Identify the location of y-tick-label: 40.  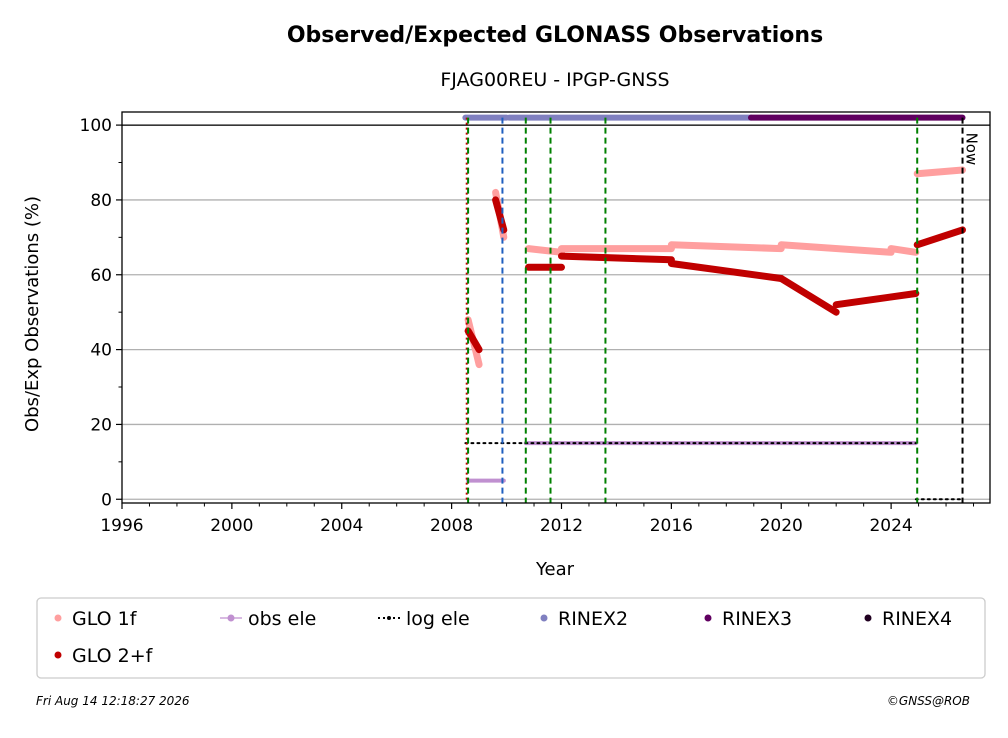
(101, 351).